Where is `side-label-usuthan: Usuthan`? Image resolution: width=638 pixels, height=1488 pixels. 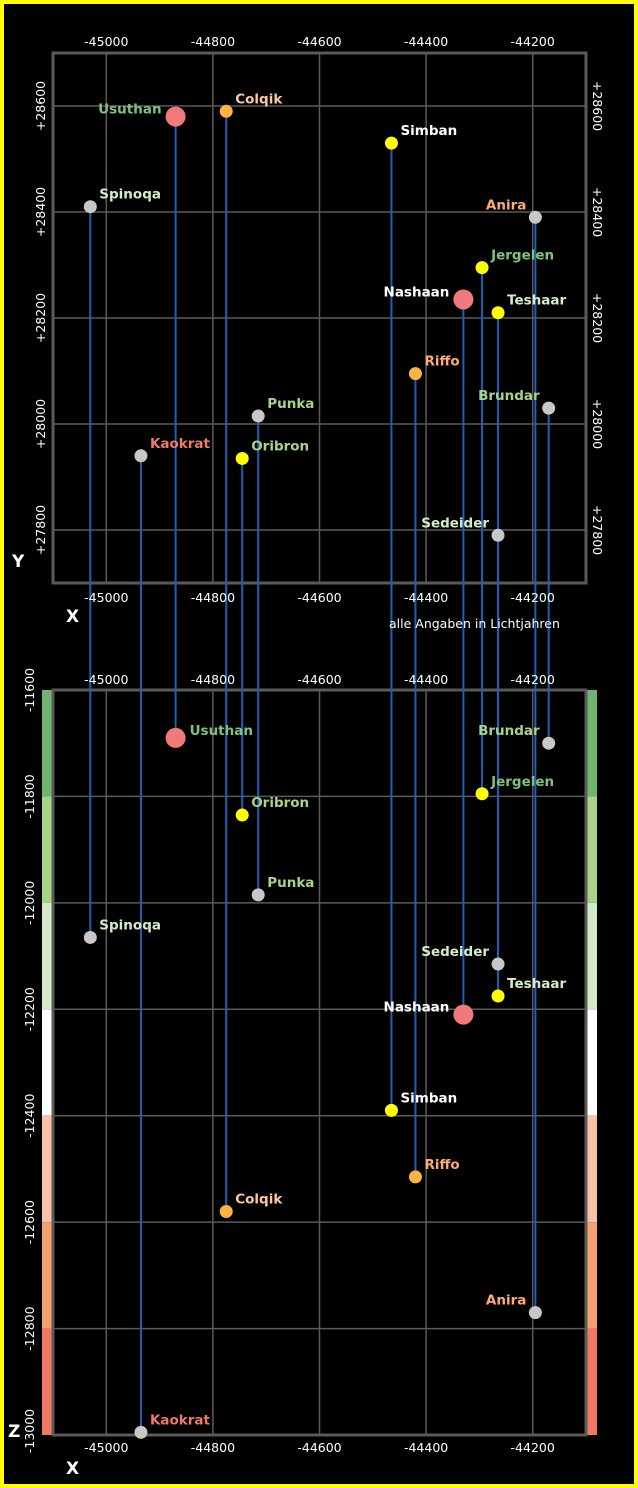 side-label-usuthan: Usuthan is located at coordinates (221, 731).